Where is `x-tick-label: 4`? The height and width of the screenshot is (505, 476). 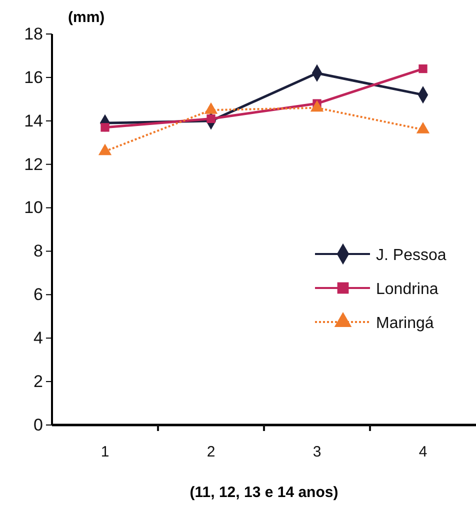
x-tick-label: 4 is located at coordinates (423, 452).